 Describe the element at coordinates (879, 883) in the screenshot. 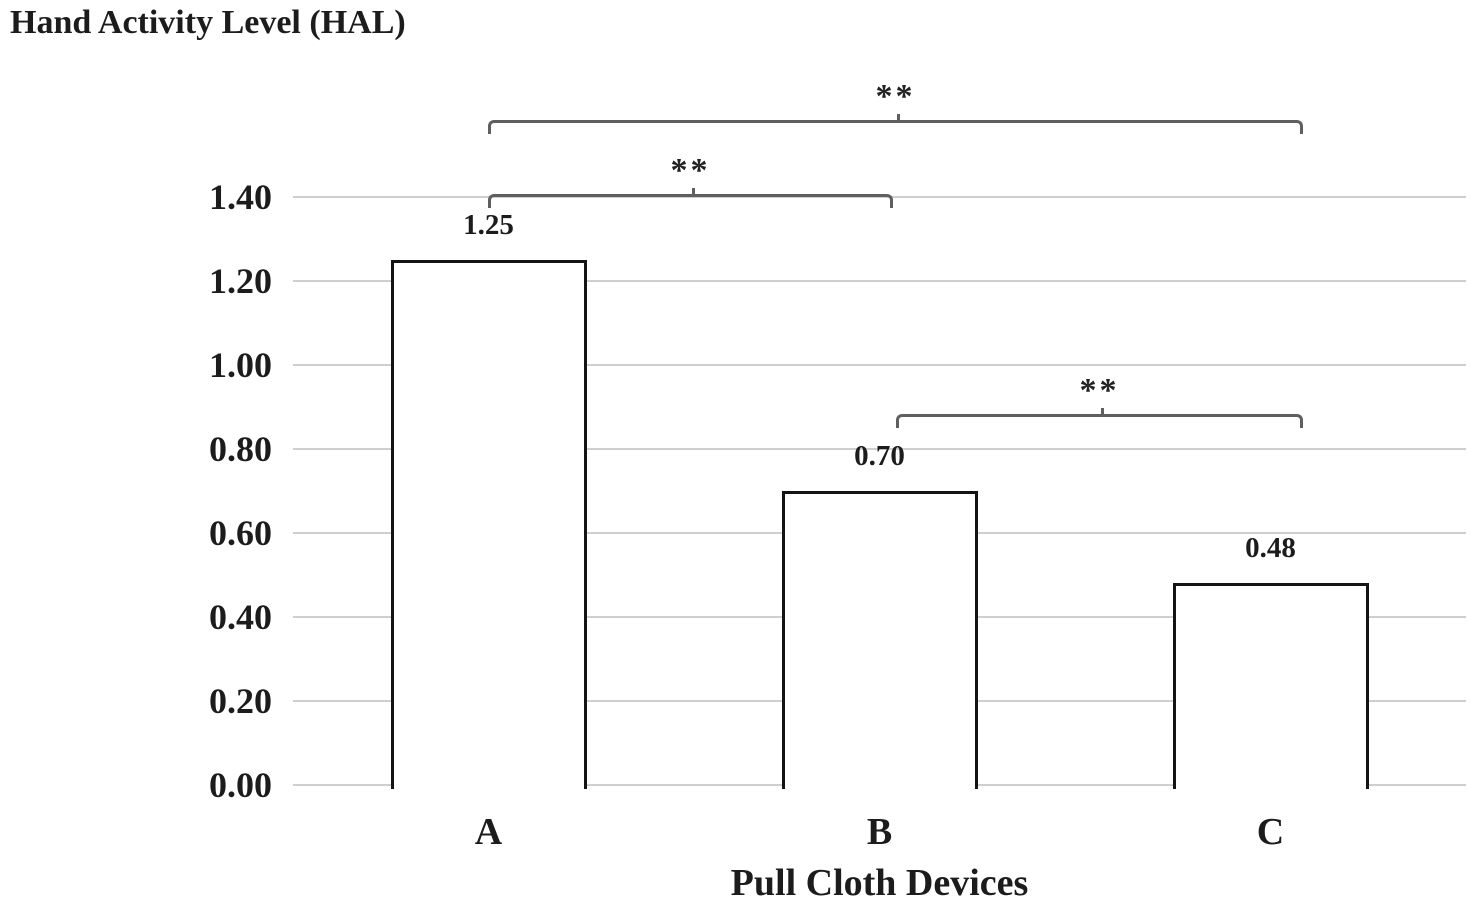

I see `x-axis-title: Pull Cloth Devices` at that location.